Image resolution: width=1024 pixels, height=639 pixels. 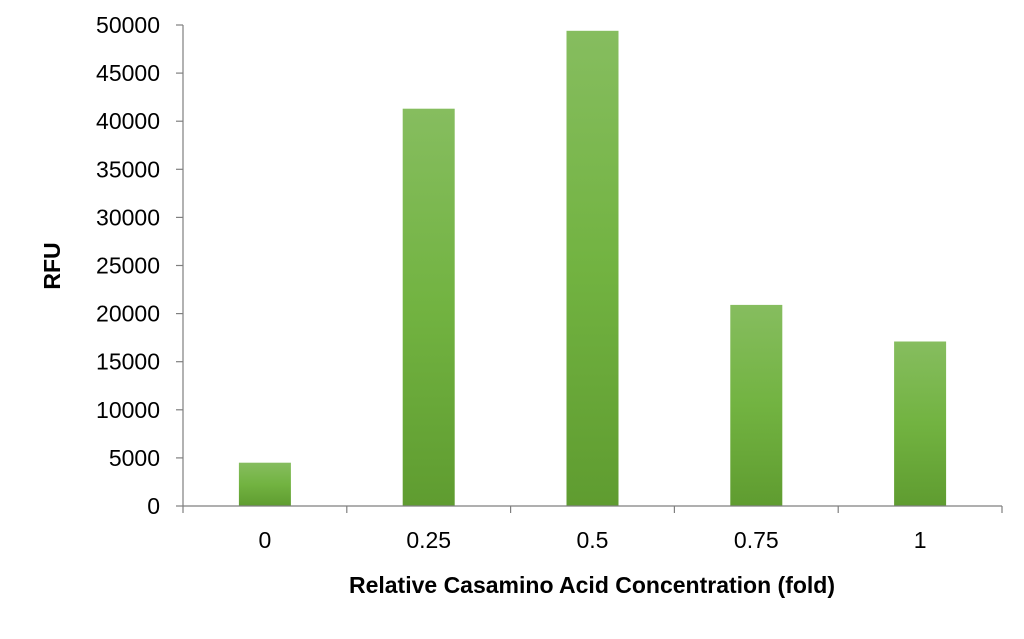 I want to click on y-tick-label: 5000, so click(x=134, y=458).